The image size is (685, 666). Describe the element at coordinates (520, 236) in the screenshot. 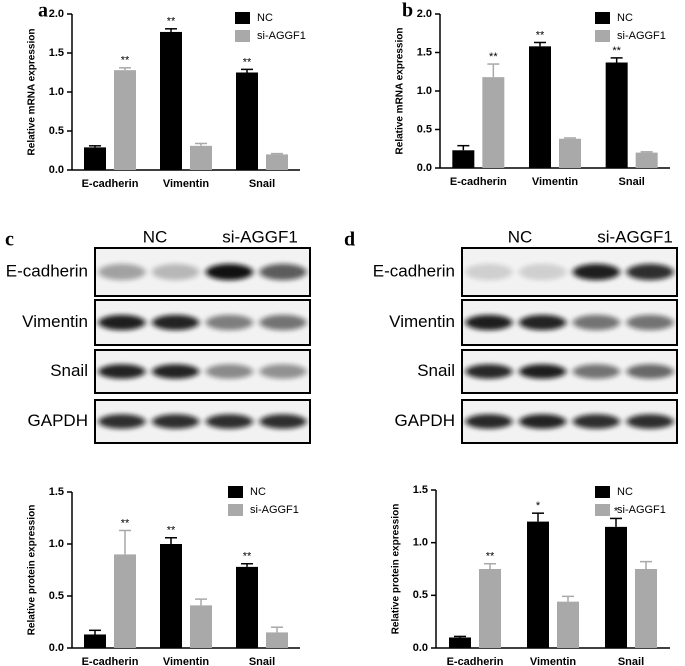

I see `group-label: NC` at that location.